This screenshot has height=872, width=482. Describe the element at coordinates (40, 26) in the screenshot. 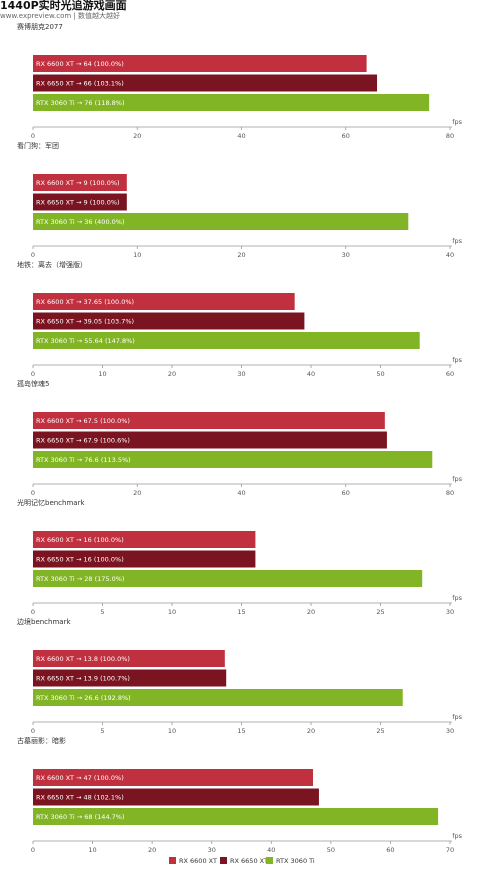

I see `panel-title: 赛博朋克2077` at that location.